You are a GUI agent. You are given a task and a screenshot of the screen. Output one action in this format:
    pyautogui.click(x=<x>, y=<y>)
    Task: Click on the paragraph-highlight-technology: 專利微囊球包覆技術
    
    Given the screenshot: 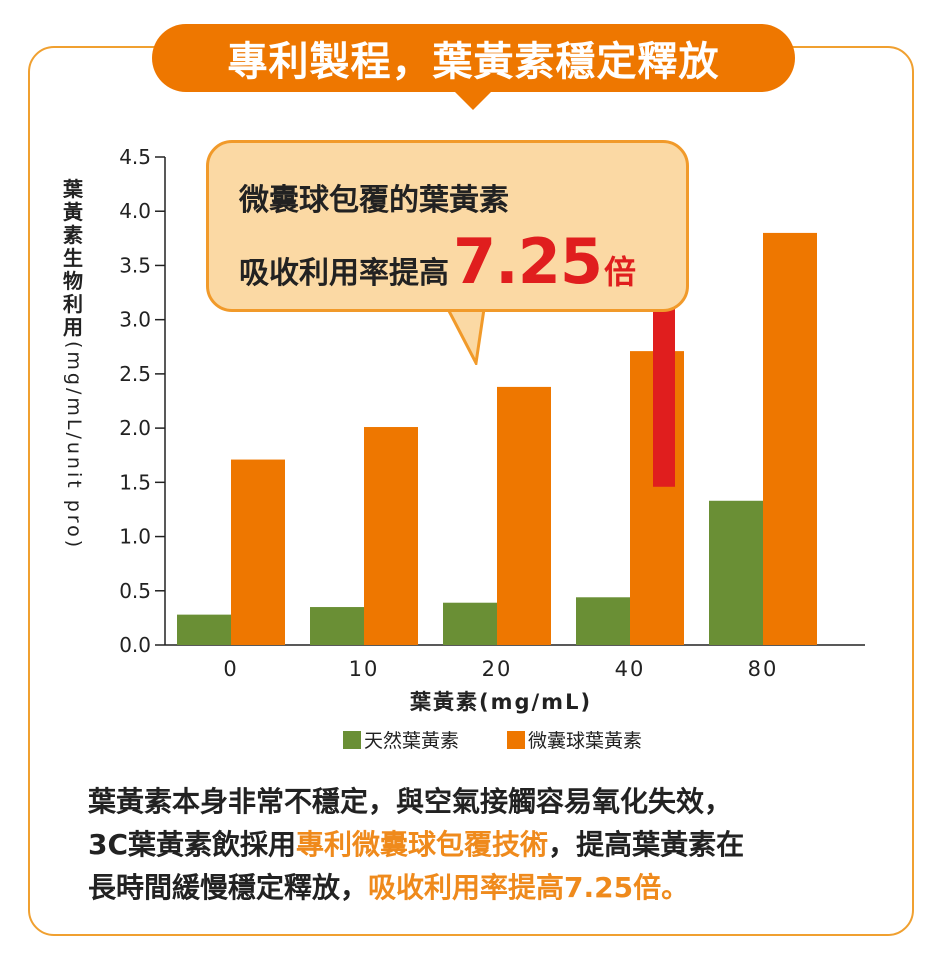 What is the action you would take?
    pyautogui.click(x=422, y=844)
    